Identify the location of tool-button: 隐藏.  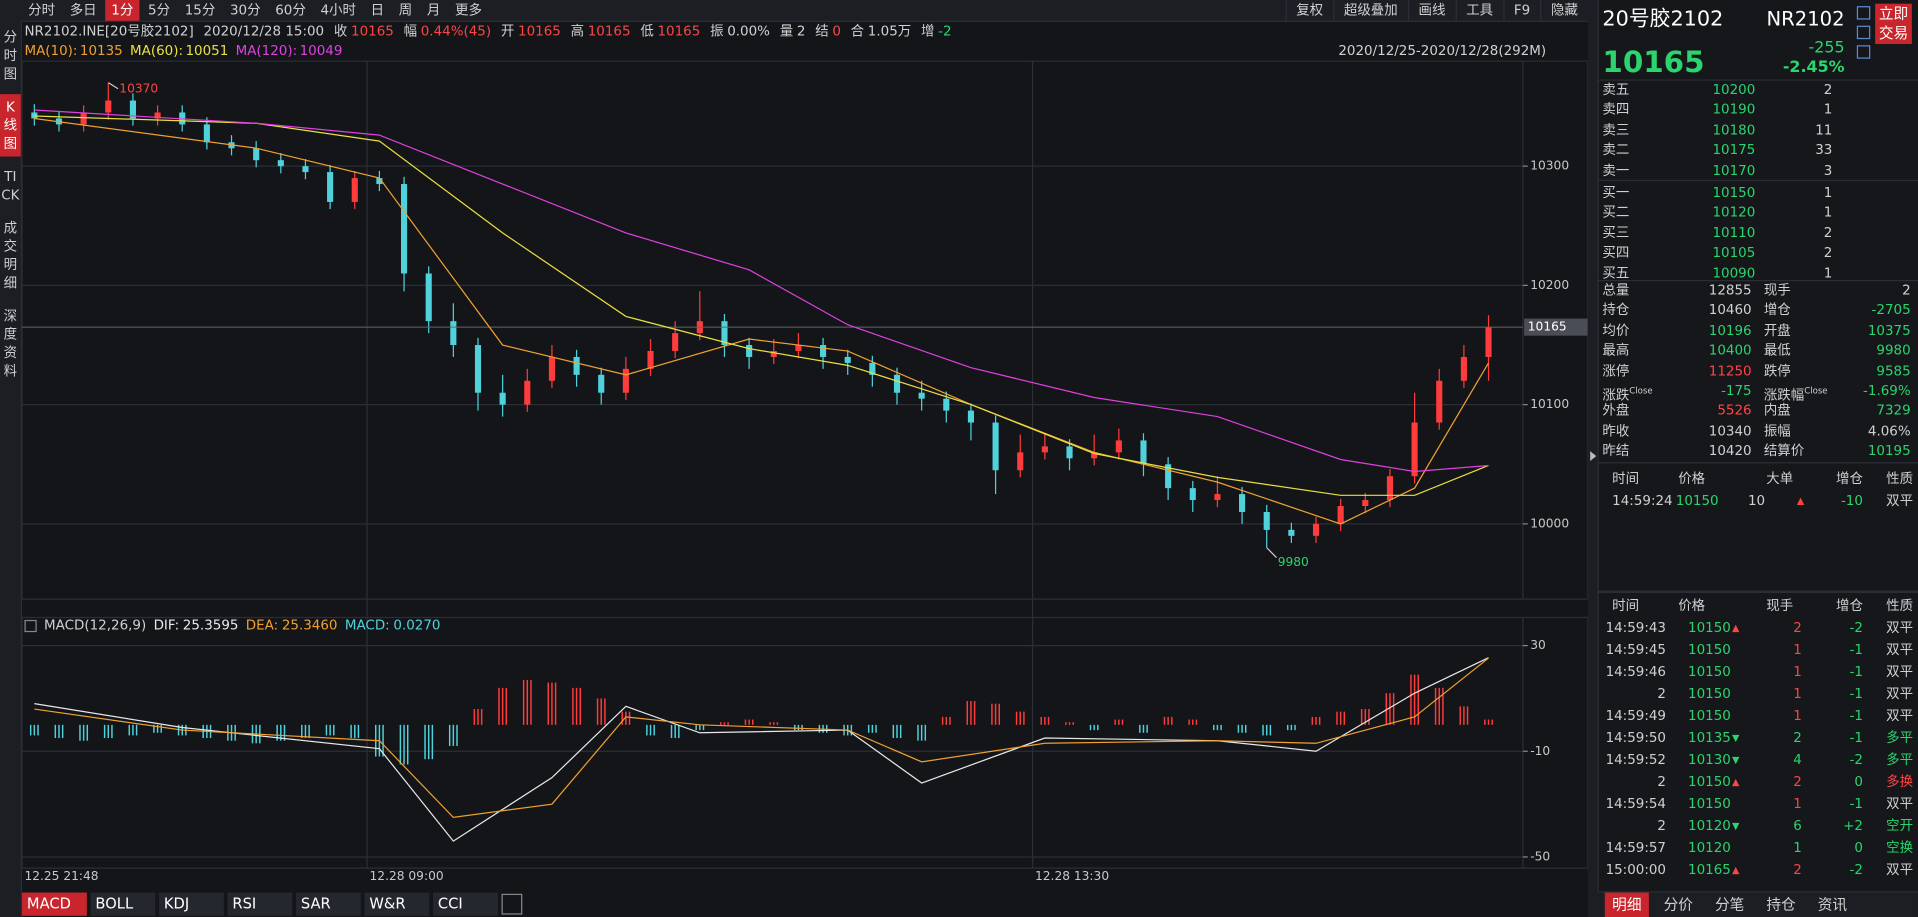
(1564, 10).